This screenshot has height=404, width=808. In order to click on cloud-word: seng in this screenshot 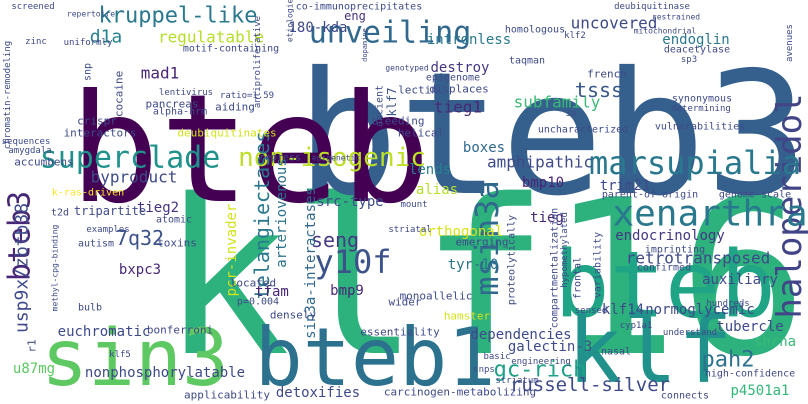, I will do `click(335, 240)`.